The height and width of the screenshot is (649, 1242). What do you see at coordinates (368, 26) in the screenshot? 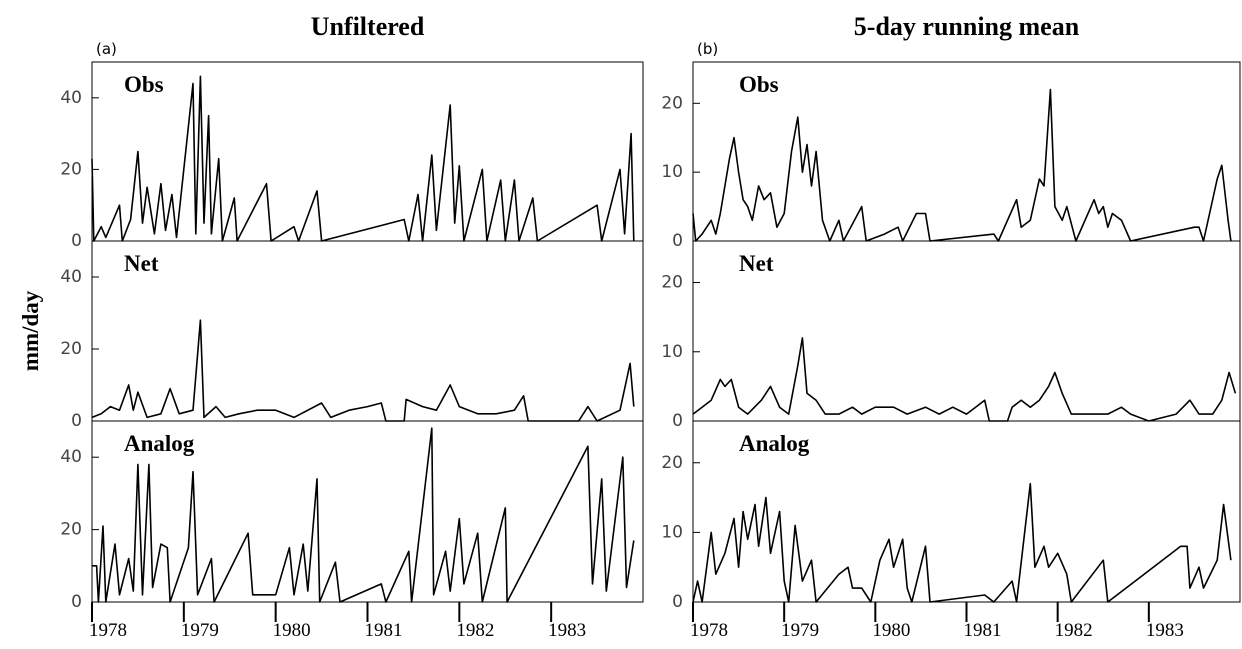
I see `column-title: Unfiltered` at bounding box center [368, 26].